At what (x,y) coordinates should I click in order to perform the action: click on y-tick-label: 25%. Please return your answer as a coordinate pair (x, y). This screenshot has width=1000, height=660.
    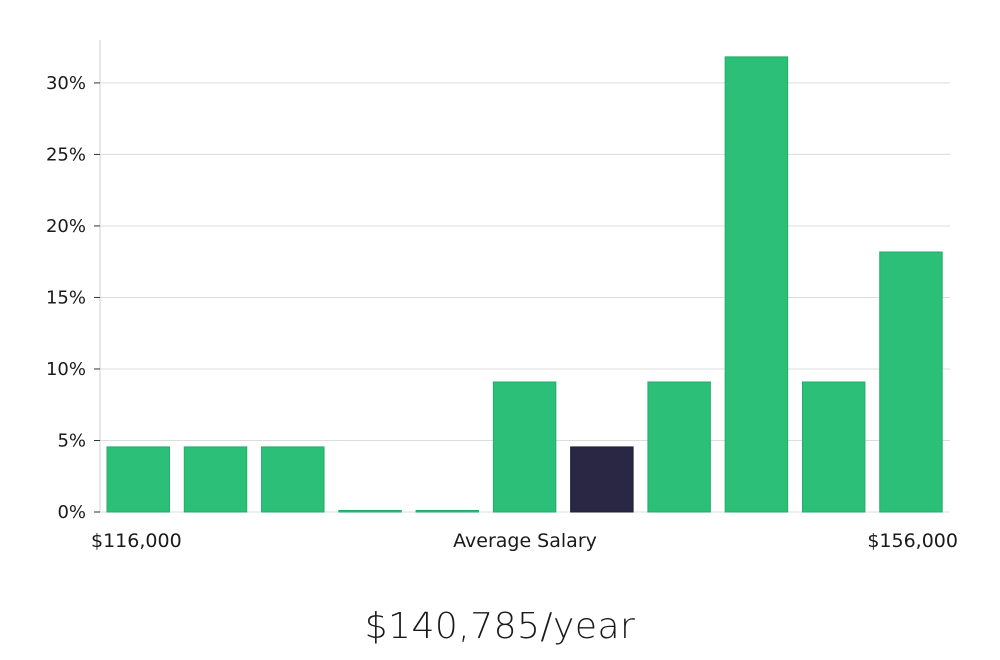
    Looking at the image, I should click on (66, 154).